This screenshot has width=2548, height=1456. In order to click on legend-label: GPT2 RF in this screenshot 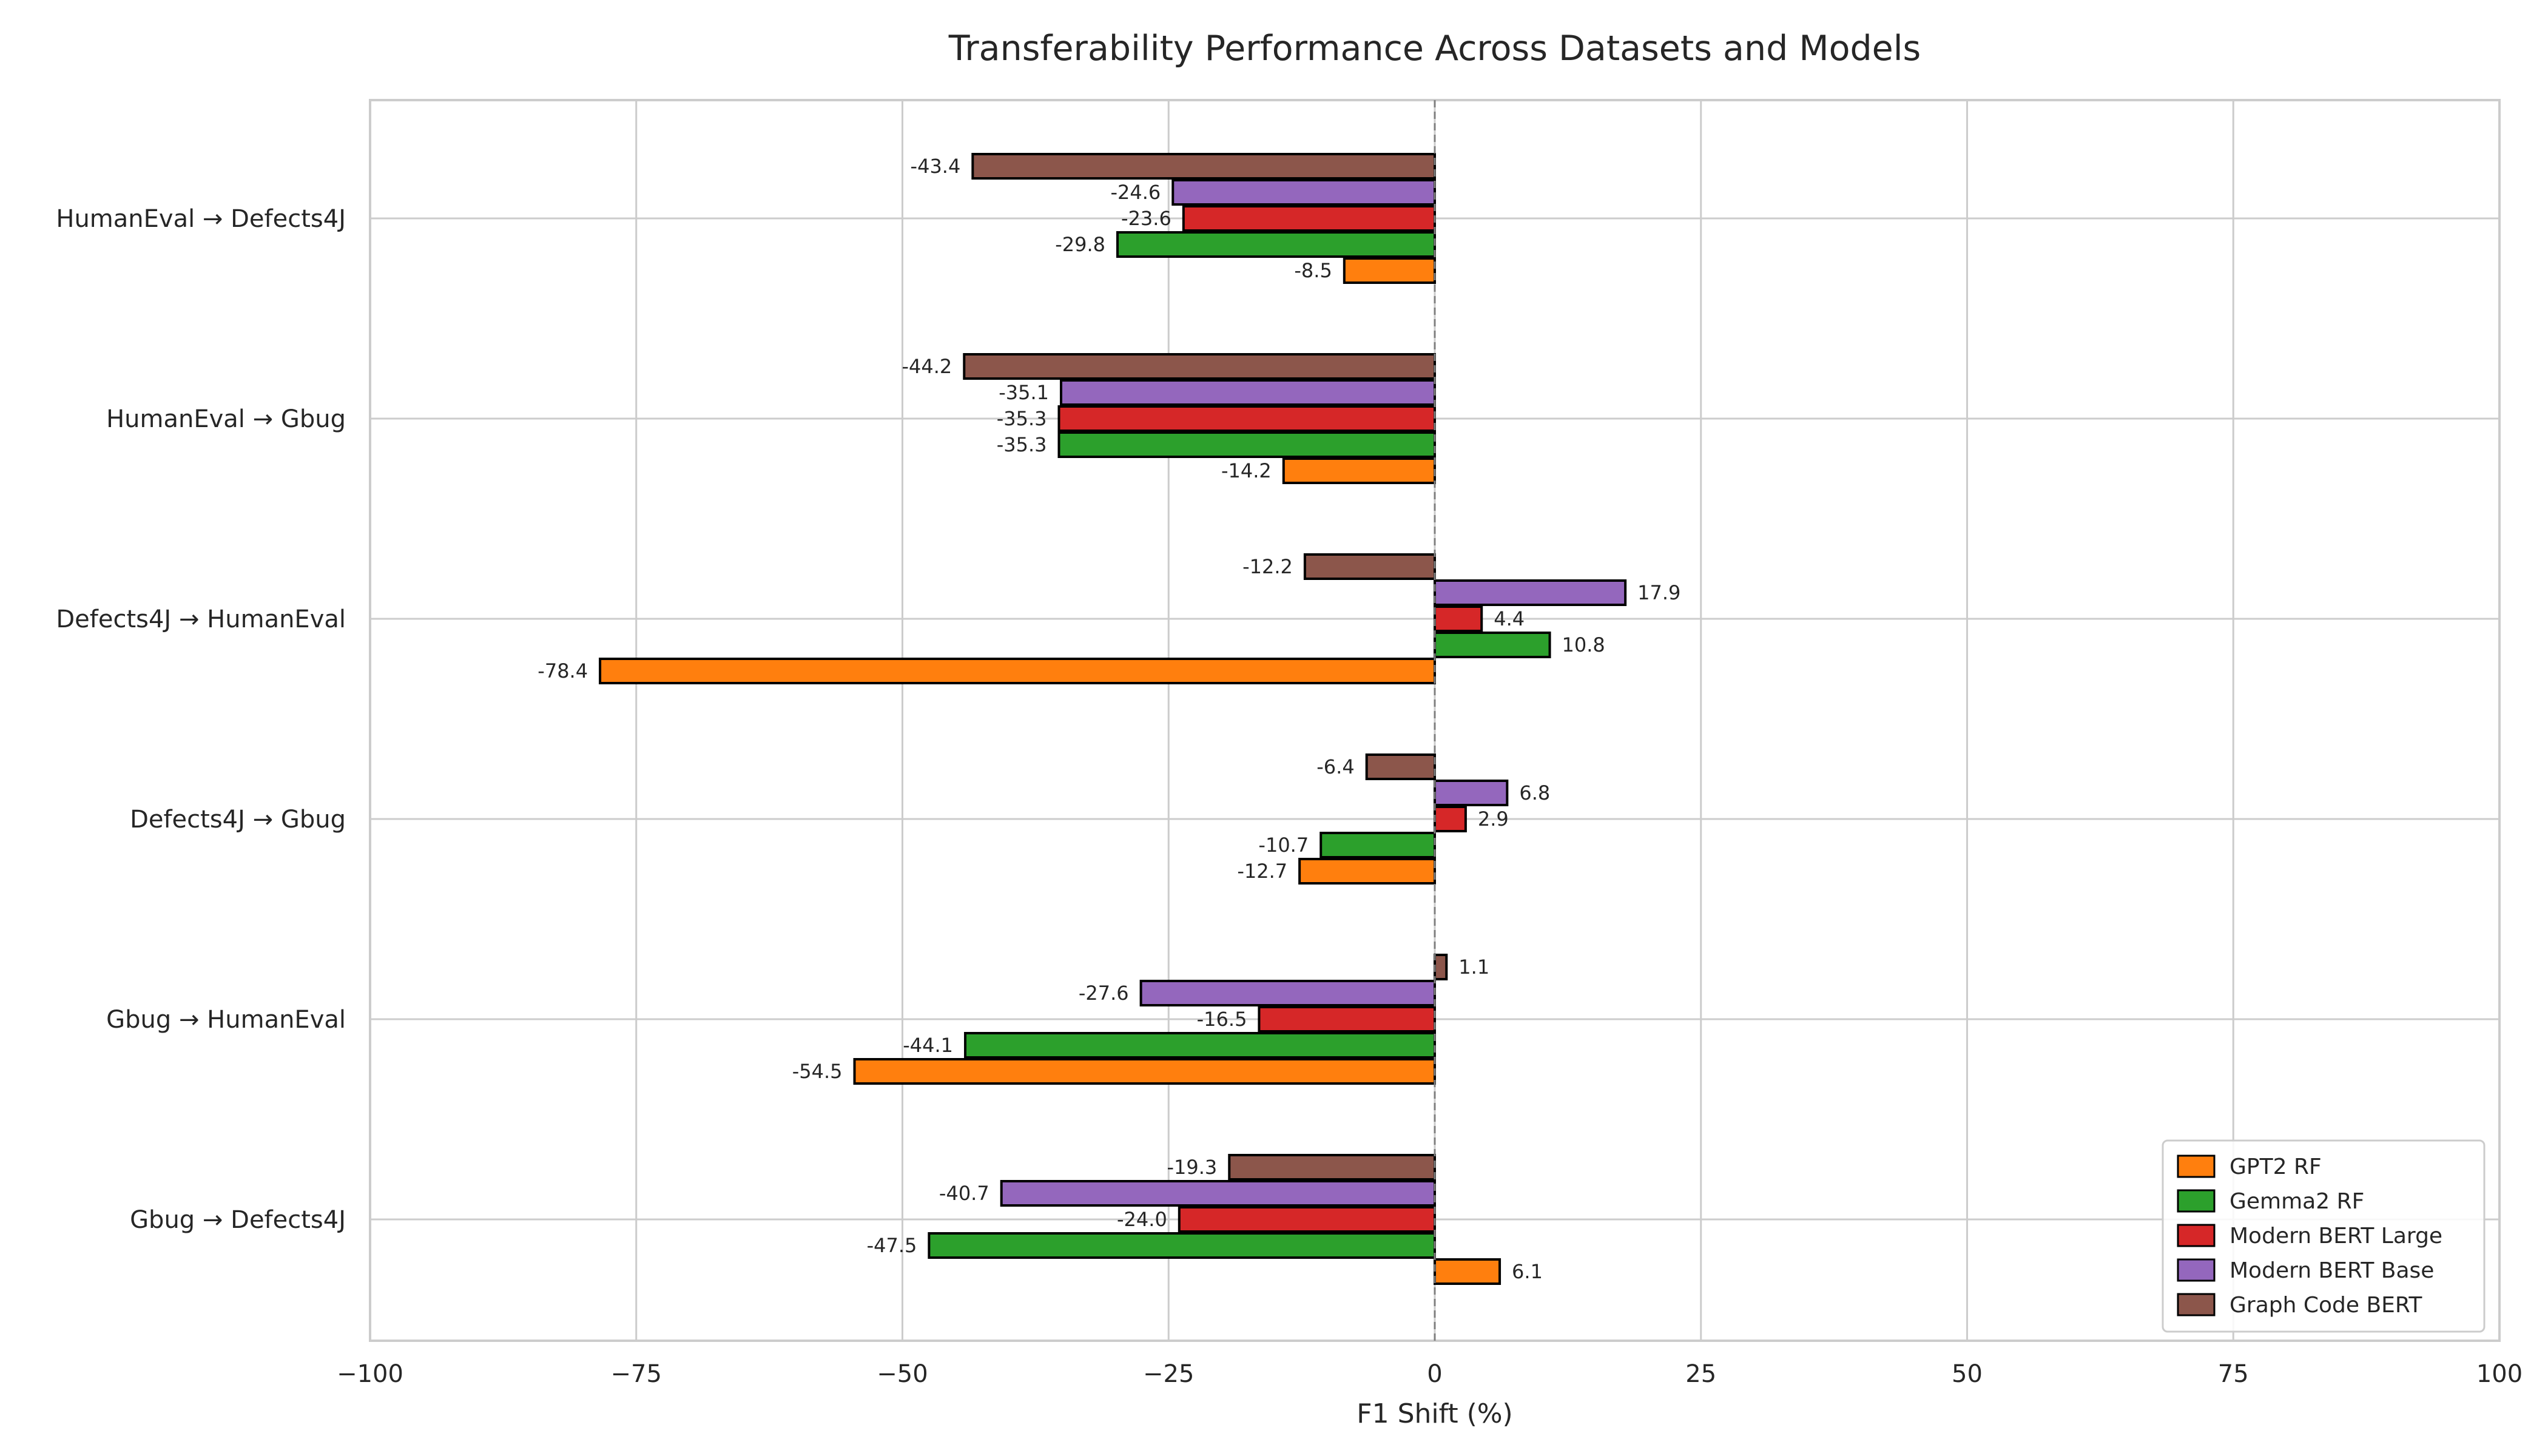, I will do `click(2276, 1166)`.